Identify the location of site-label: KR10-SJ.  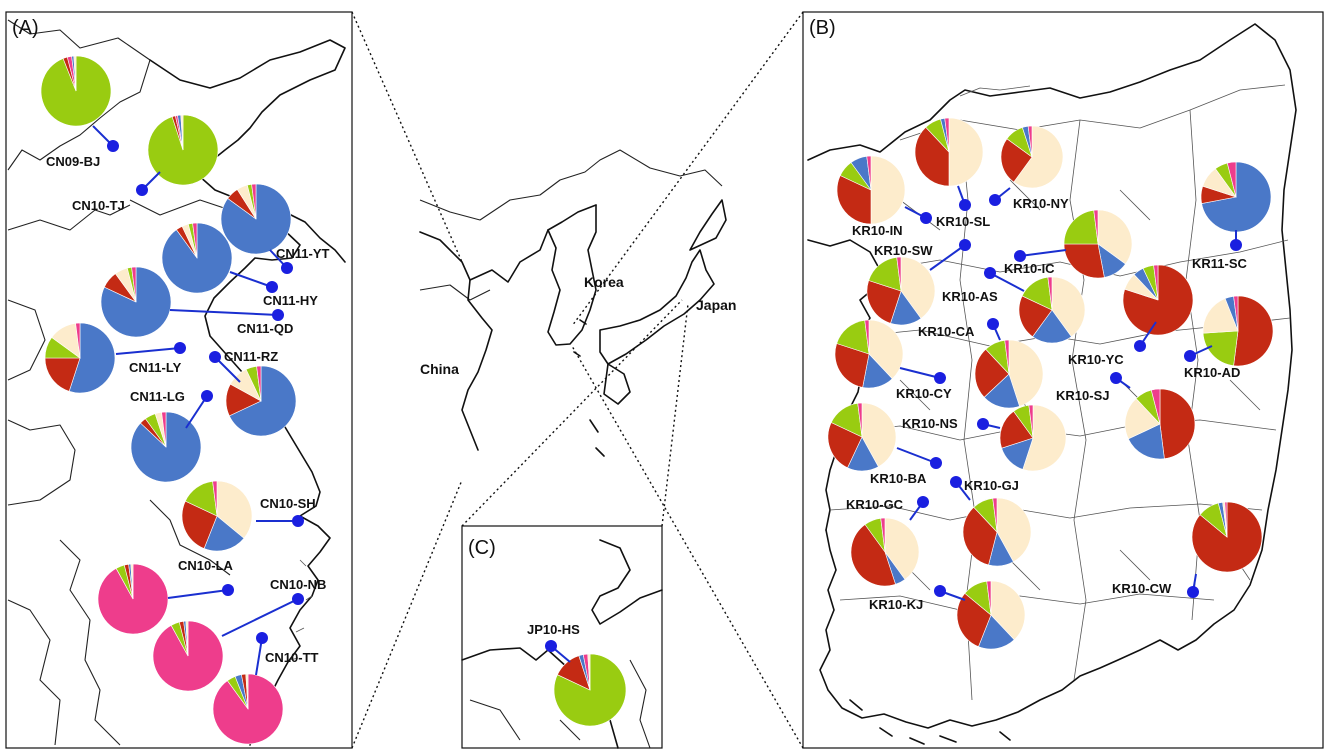
(1082, 395).